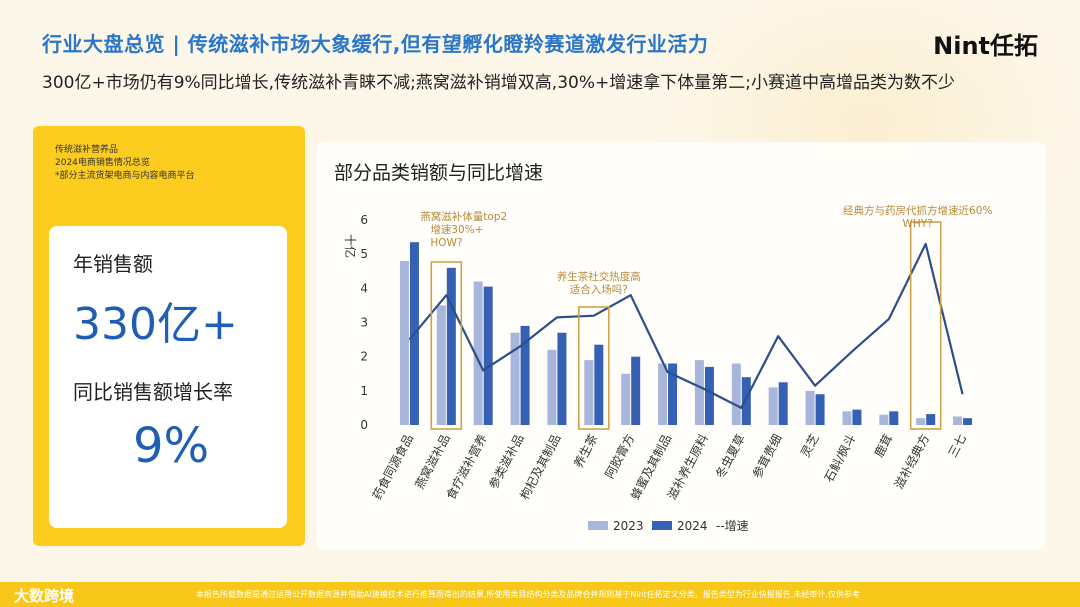  Describe the element at coordinates (364, 288) in the screenshot. I see `y-tick-label: 4` at that location.